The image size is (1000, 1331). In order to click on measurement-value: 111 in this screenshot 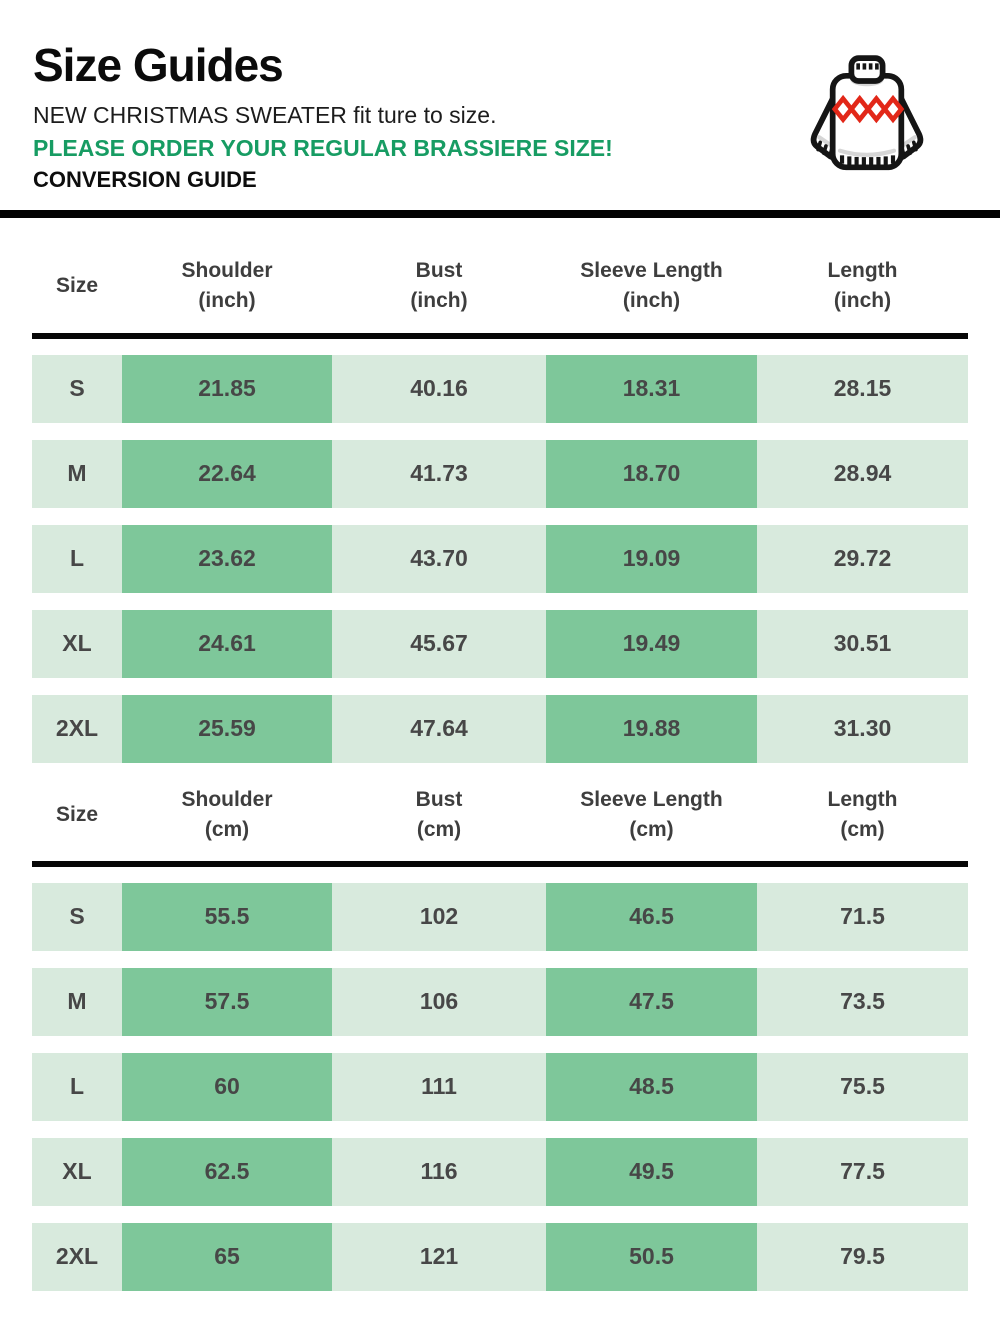, I will do `click(439, 1086)`.